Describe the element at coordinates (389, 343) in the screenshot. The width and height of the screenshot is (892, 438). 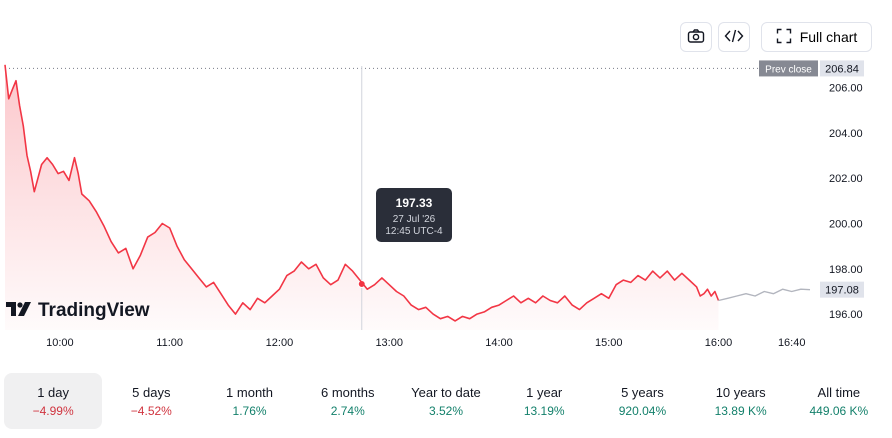
I see `x-tick-label: 13:00` at that location.